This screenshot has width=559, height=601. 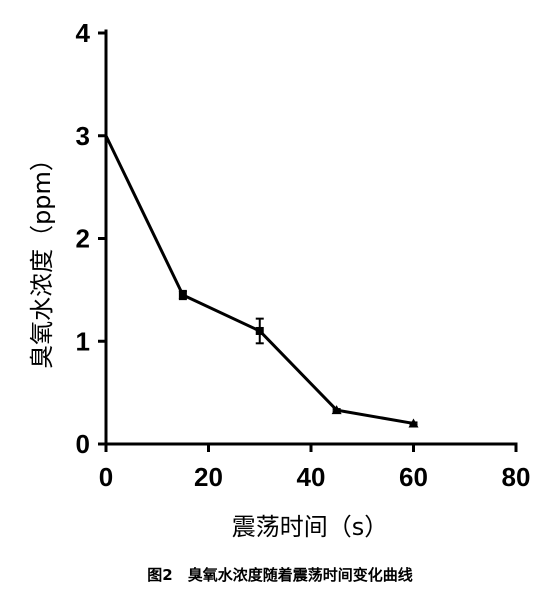 What do you see at coordinates (83, 136) in the screenshot?
I see `y-tick-label-3: 3` at bounding box center [83, 136].